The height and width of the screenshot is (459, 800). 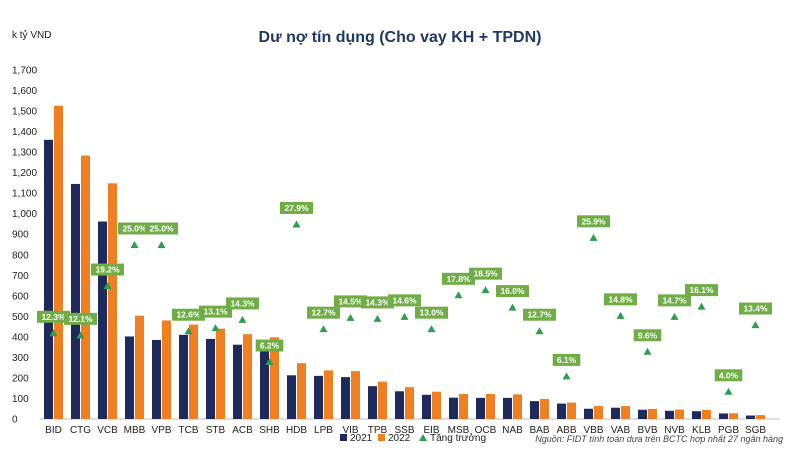 What do you see at coordinates (620, 315) in the screenshot?
I see `growth-marker-VAB` at bounding box center [620, 315].